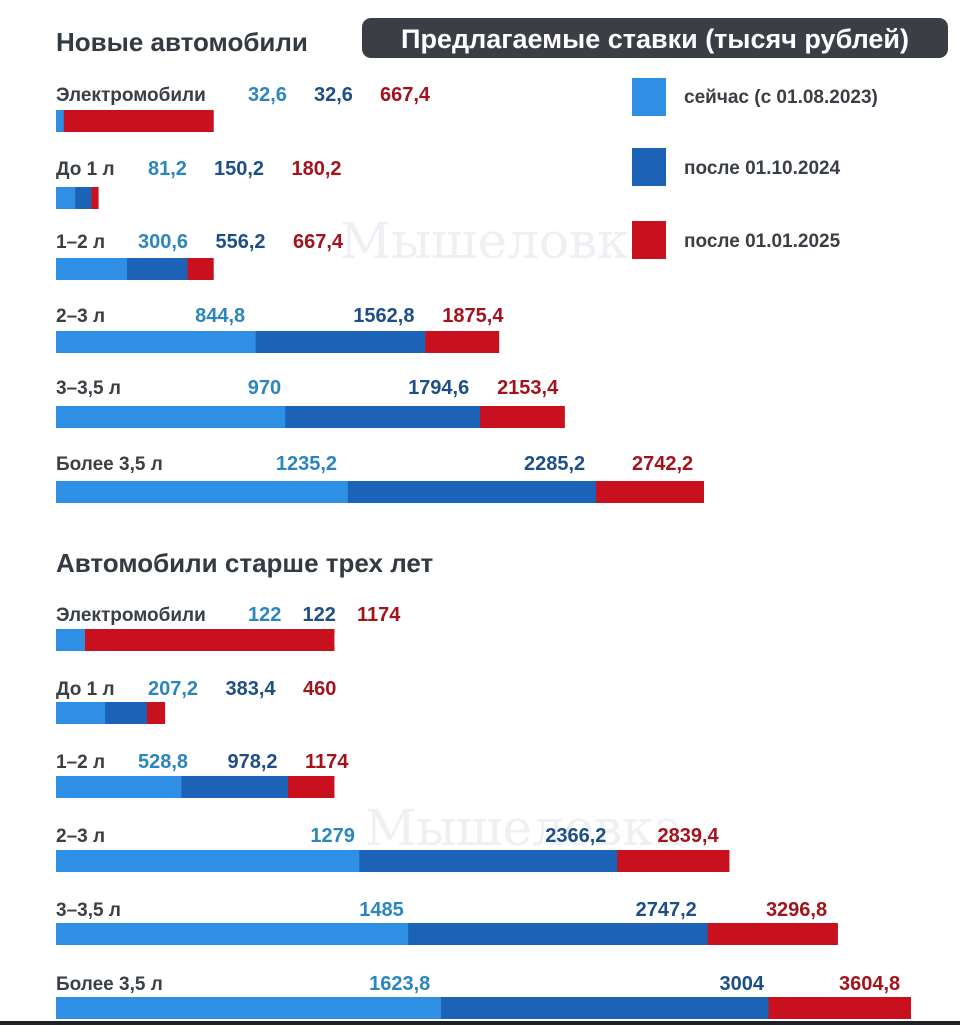 This screenshot has width=960, height=1025. What do you see at coordinates (317, 169) in the screenshot?
I see `value-label-jan2025-p0-1: 180,2` at bounding box center [317, 169].